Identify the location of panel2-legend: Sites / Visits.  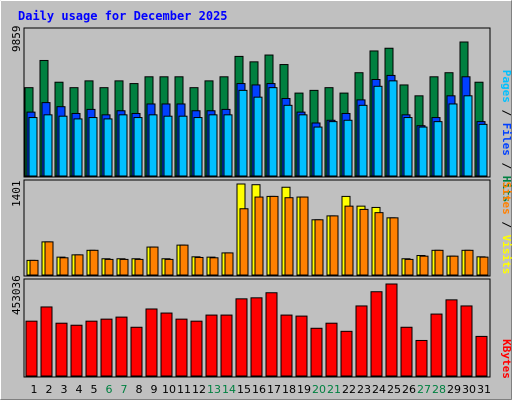
(506, 228).